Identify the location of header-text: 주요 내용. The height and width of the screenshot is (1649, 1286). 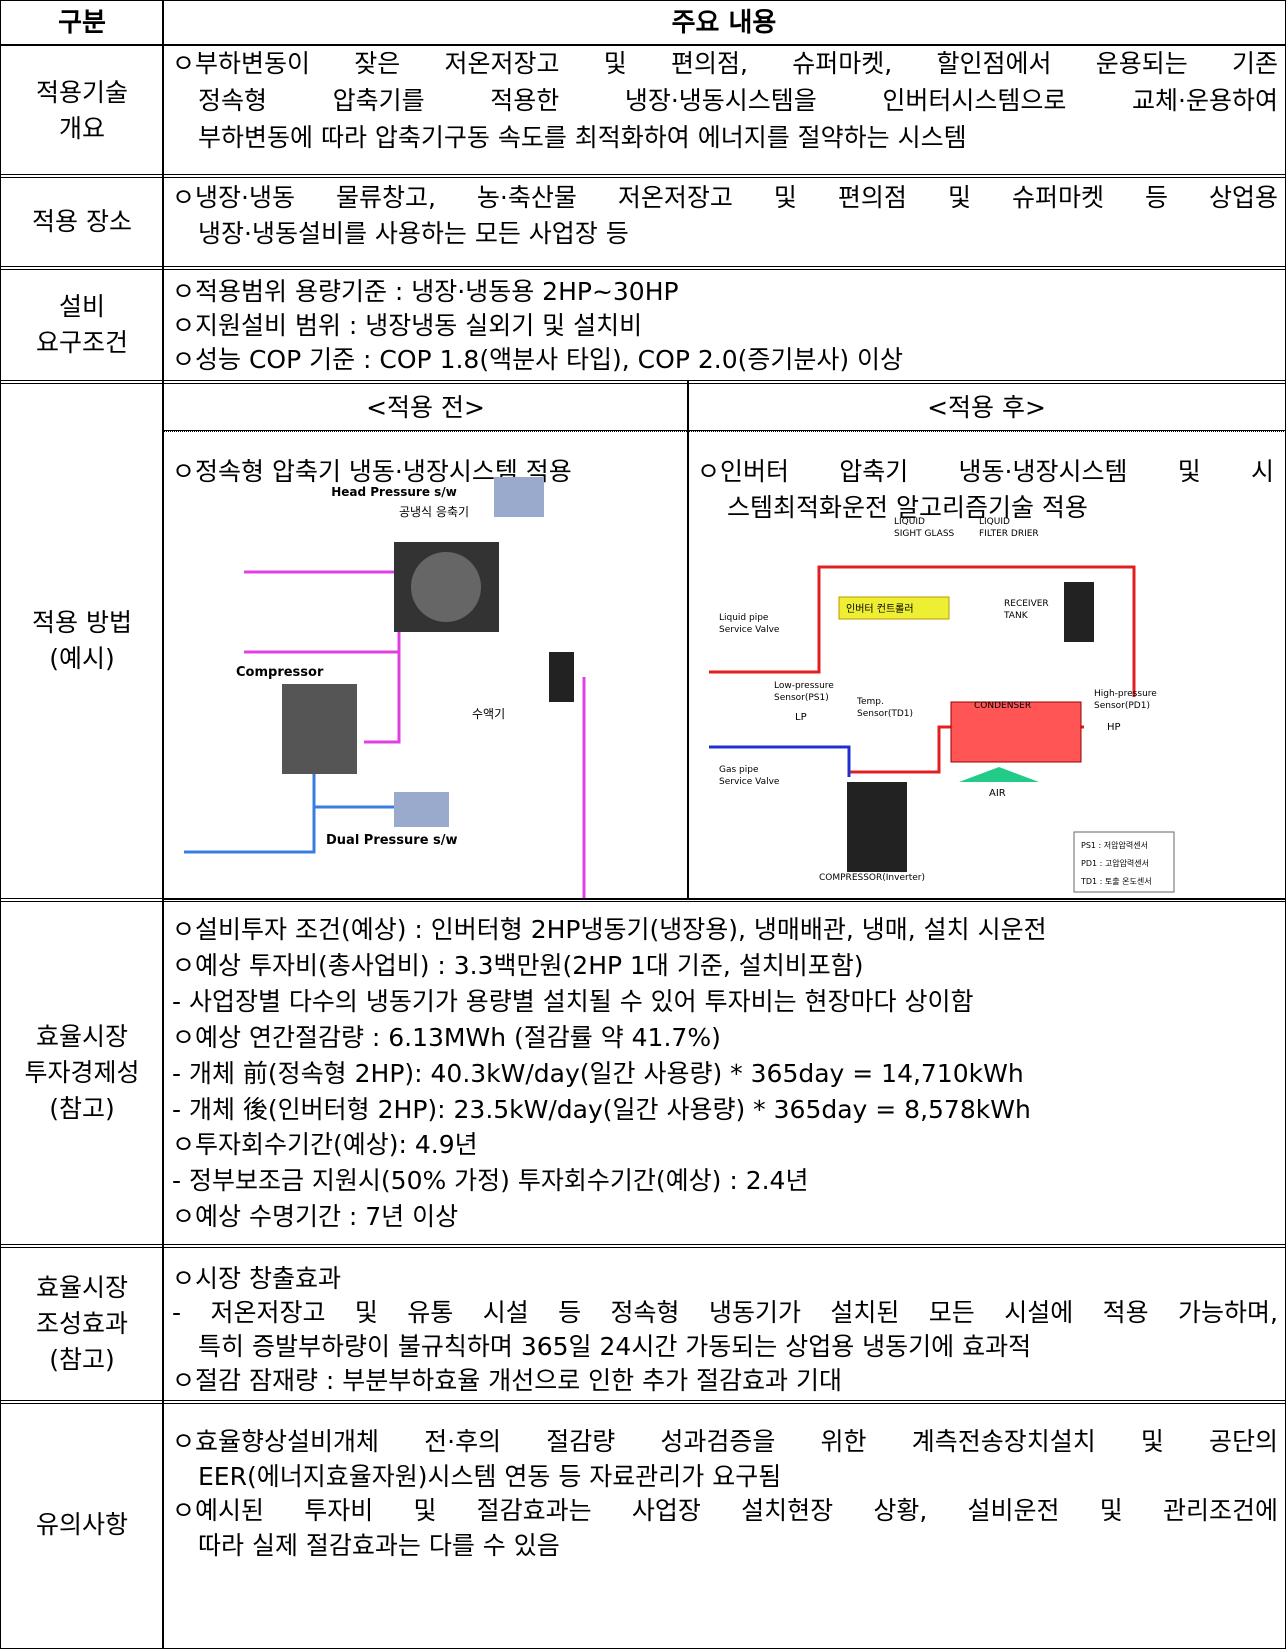
(724, 23).